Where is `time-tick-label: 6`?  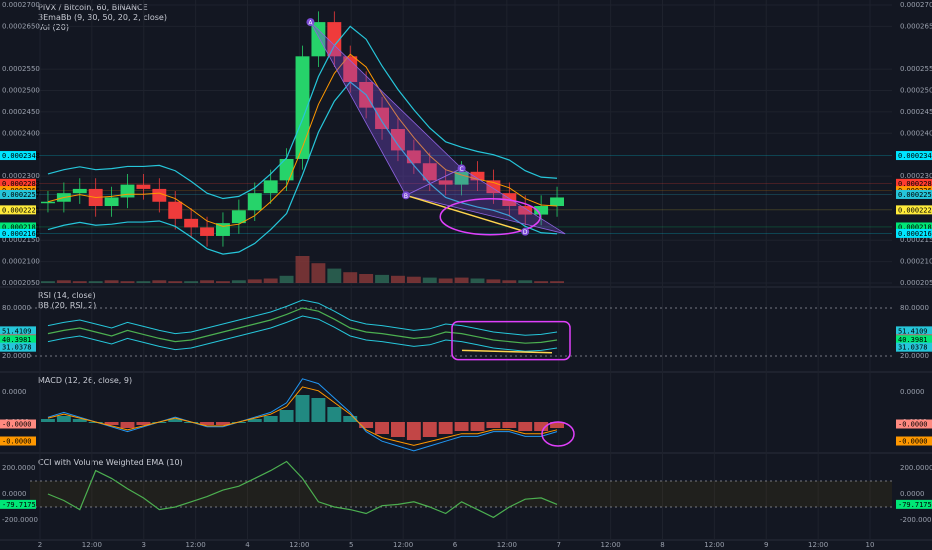
time-tick-label: 6 is located at coordinates (455, 545).